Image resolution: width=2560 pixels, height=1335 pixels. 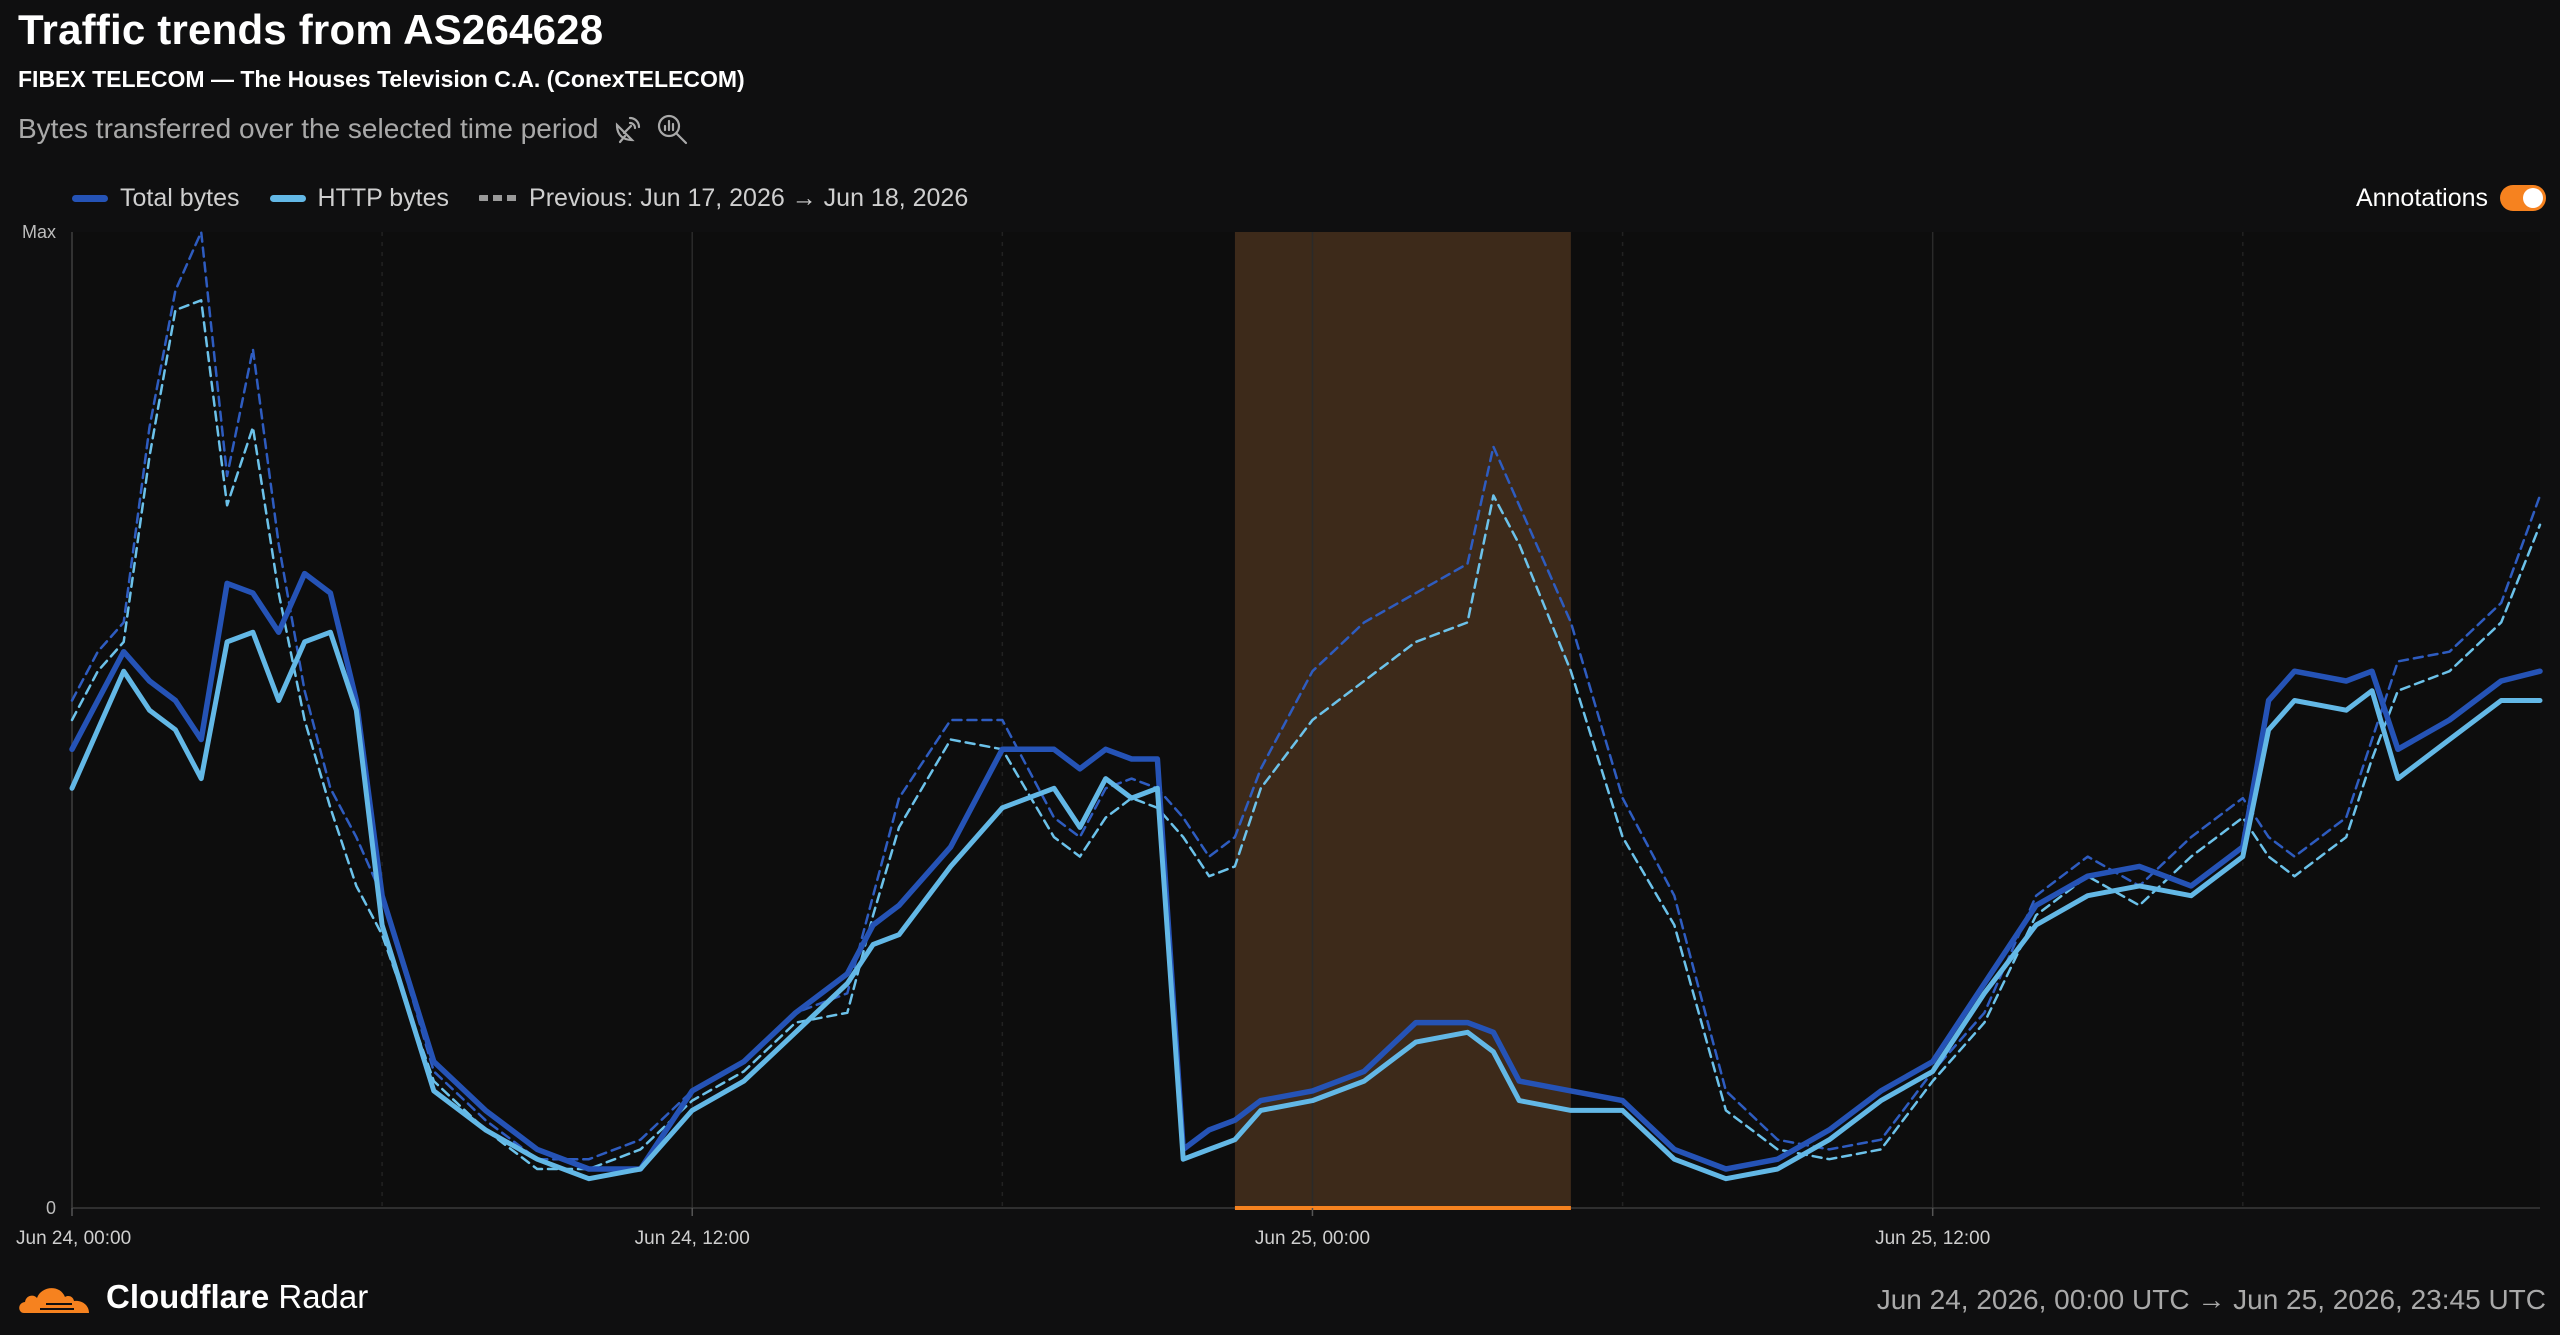 I want to click on legend-http-bytes: HTTP bytes, so click(x=359, y=198).